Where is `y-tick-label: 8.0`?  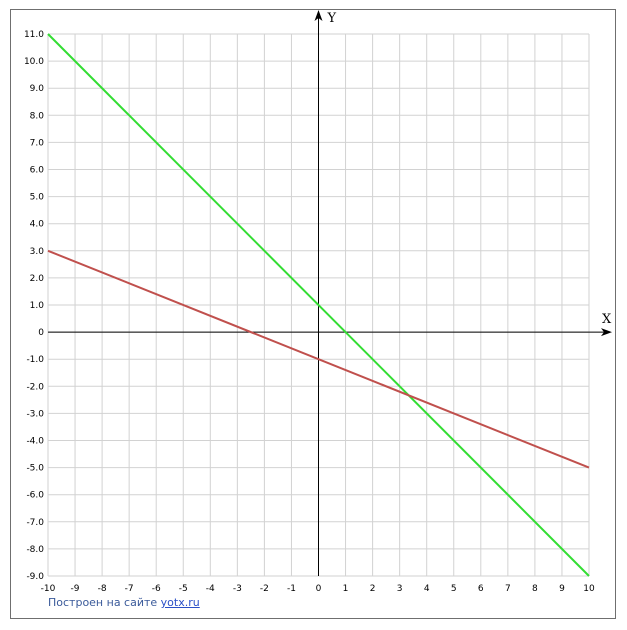 y-tick-label: 8.0 is located at coordinates (37, 116).